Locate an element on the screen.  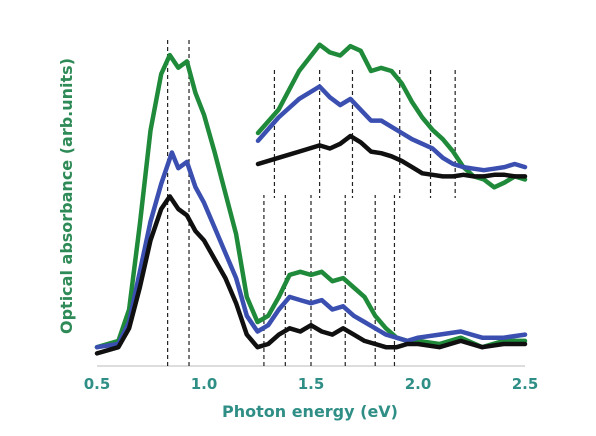
y-axis-label: Optical absorbance (arb.units) is located at coordinates (66, 196).